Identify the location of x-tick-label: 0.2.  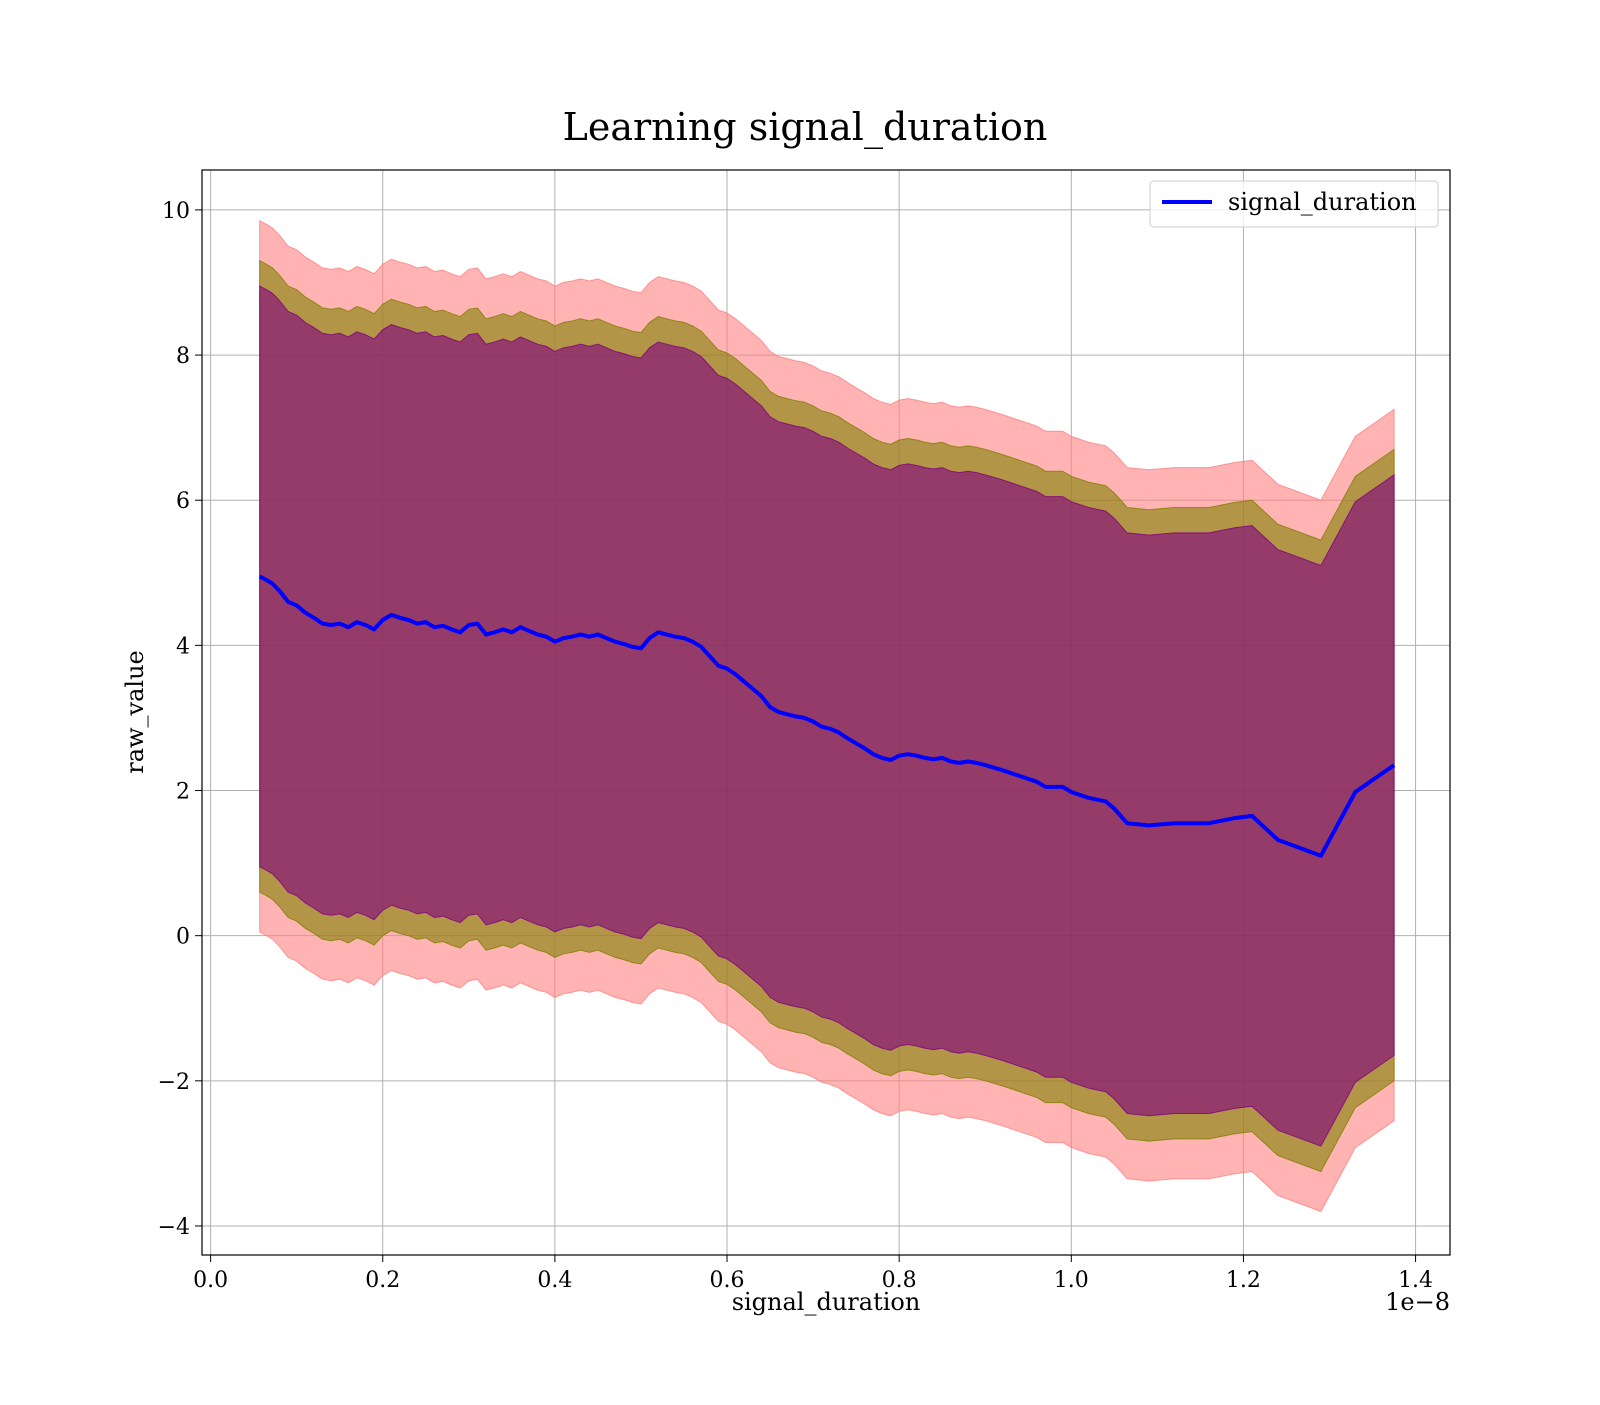
(382, 1280).